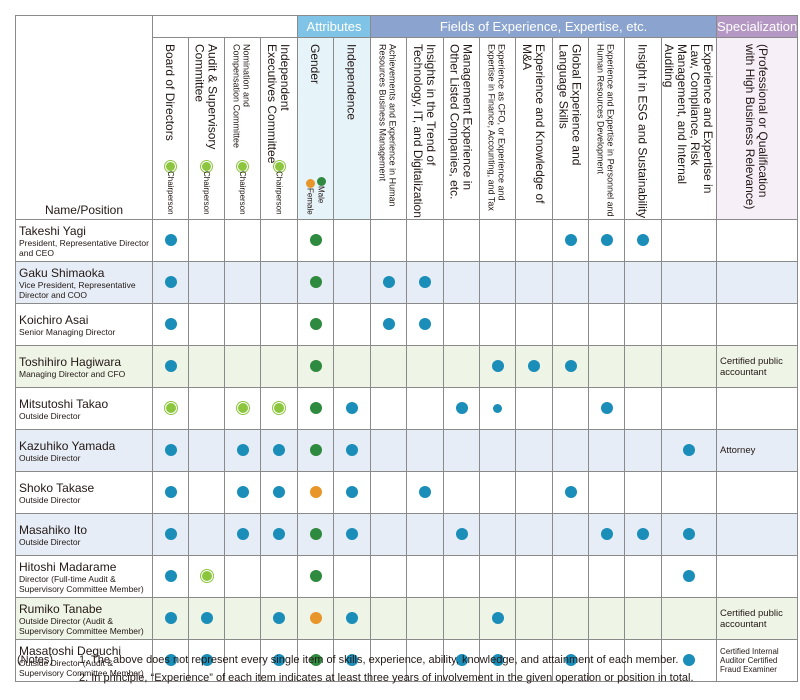  What do you see at coordinates (570, 128) in the screenshot?
I see `col-f6: Global Experience and Language Skills` at bounding box center [570, 128].